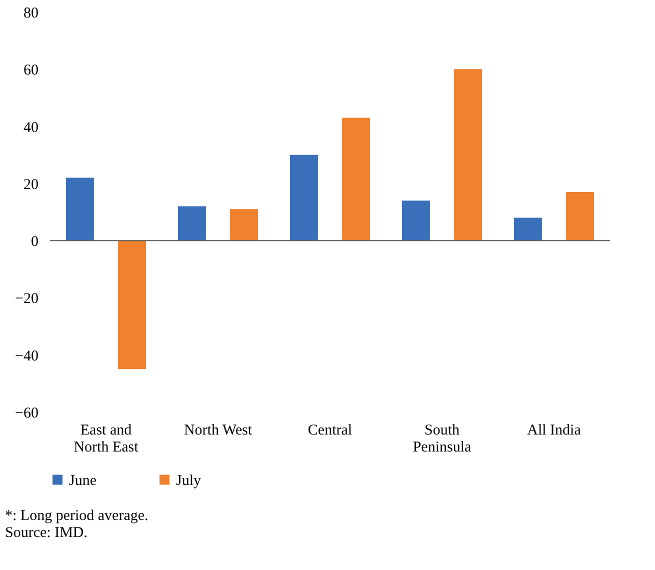  I want to click on x-tick-label: North West, so click(218, 430).